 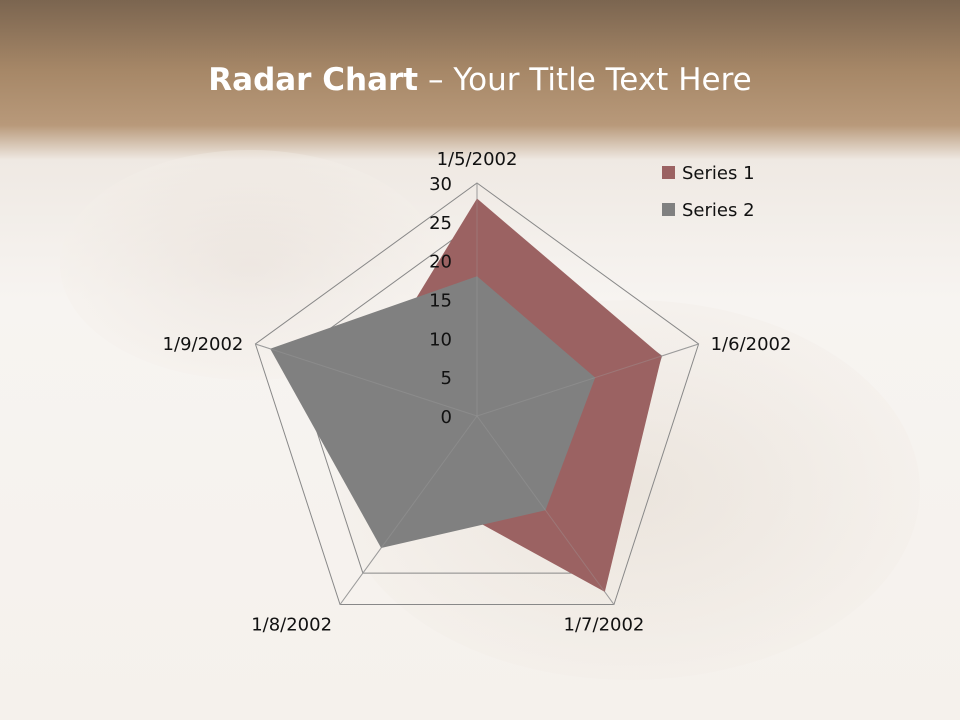 What do you see at coordinates (604, 625) in the screenshot?
I see `category-label: 1/7/2002` at bounding box center [604, 625].